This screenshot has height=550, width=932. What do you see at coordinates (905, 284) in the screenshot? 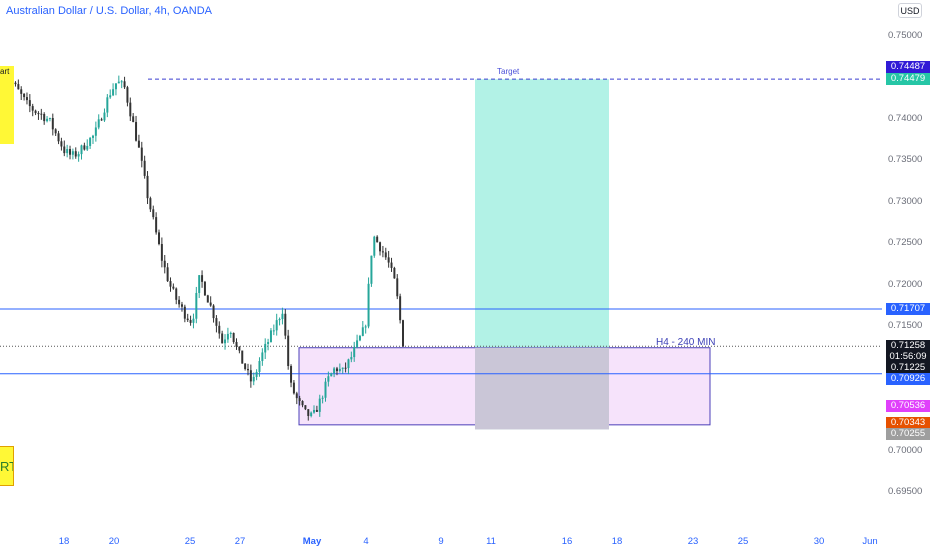
I see `y-tick-label: 0.72000` at bounding box center [905, 284].